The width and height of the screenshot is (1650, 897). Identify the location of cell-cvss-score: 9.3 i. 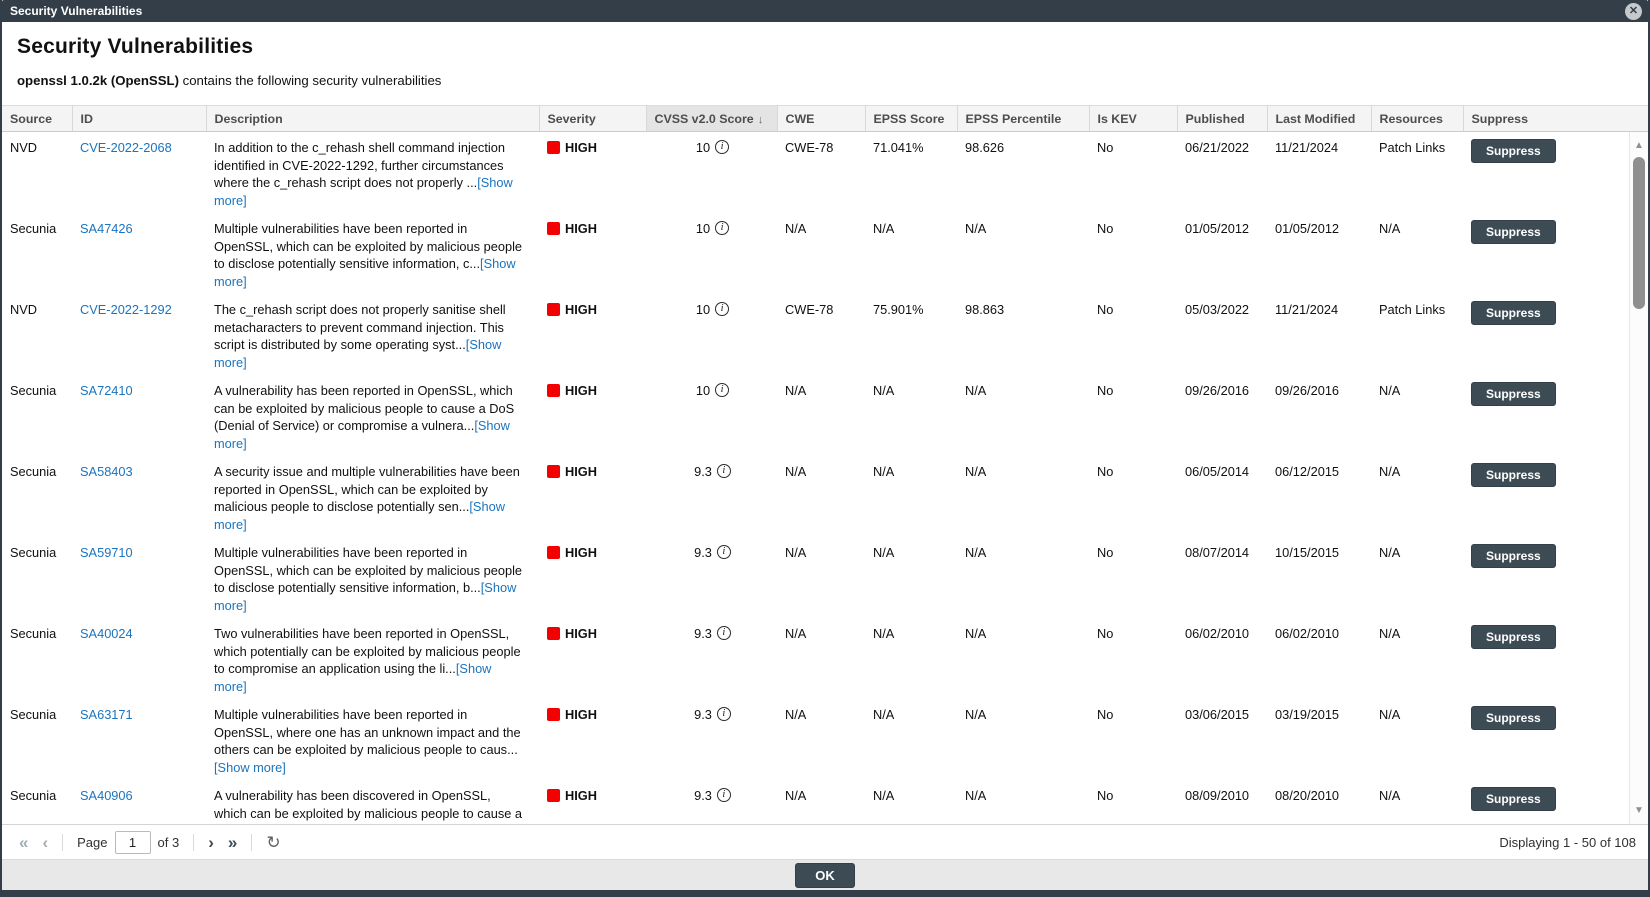
(711, 802).